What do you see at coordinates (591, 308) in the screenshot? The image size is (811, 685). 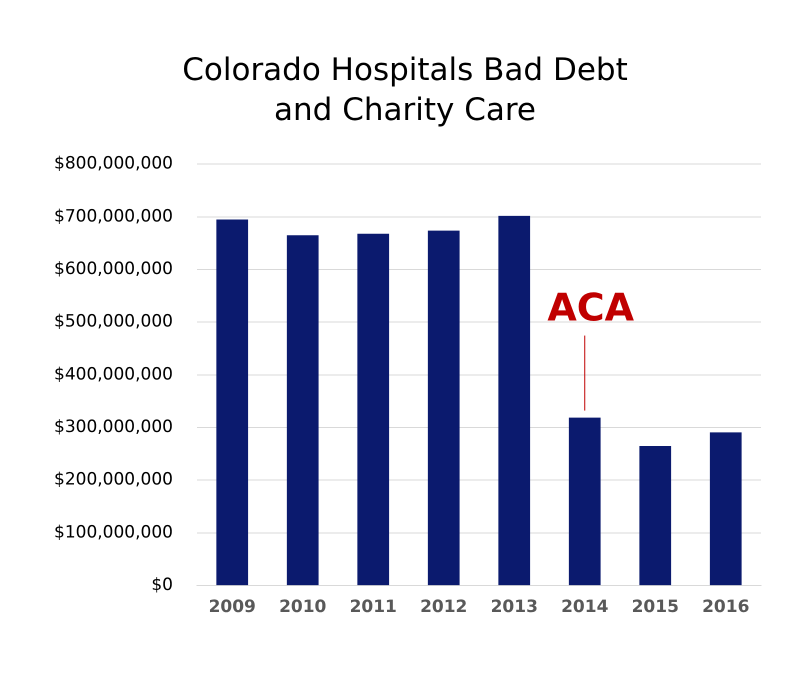 I see `annotation: ACA` at bounding box center [591, 308].